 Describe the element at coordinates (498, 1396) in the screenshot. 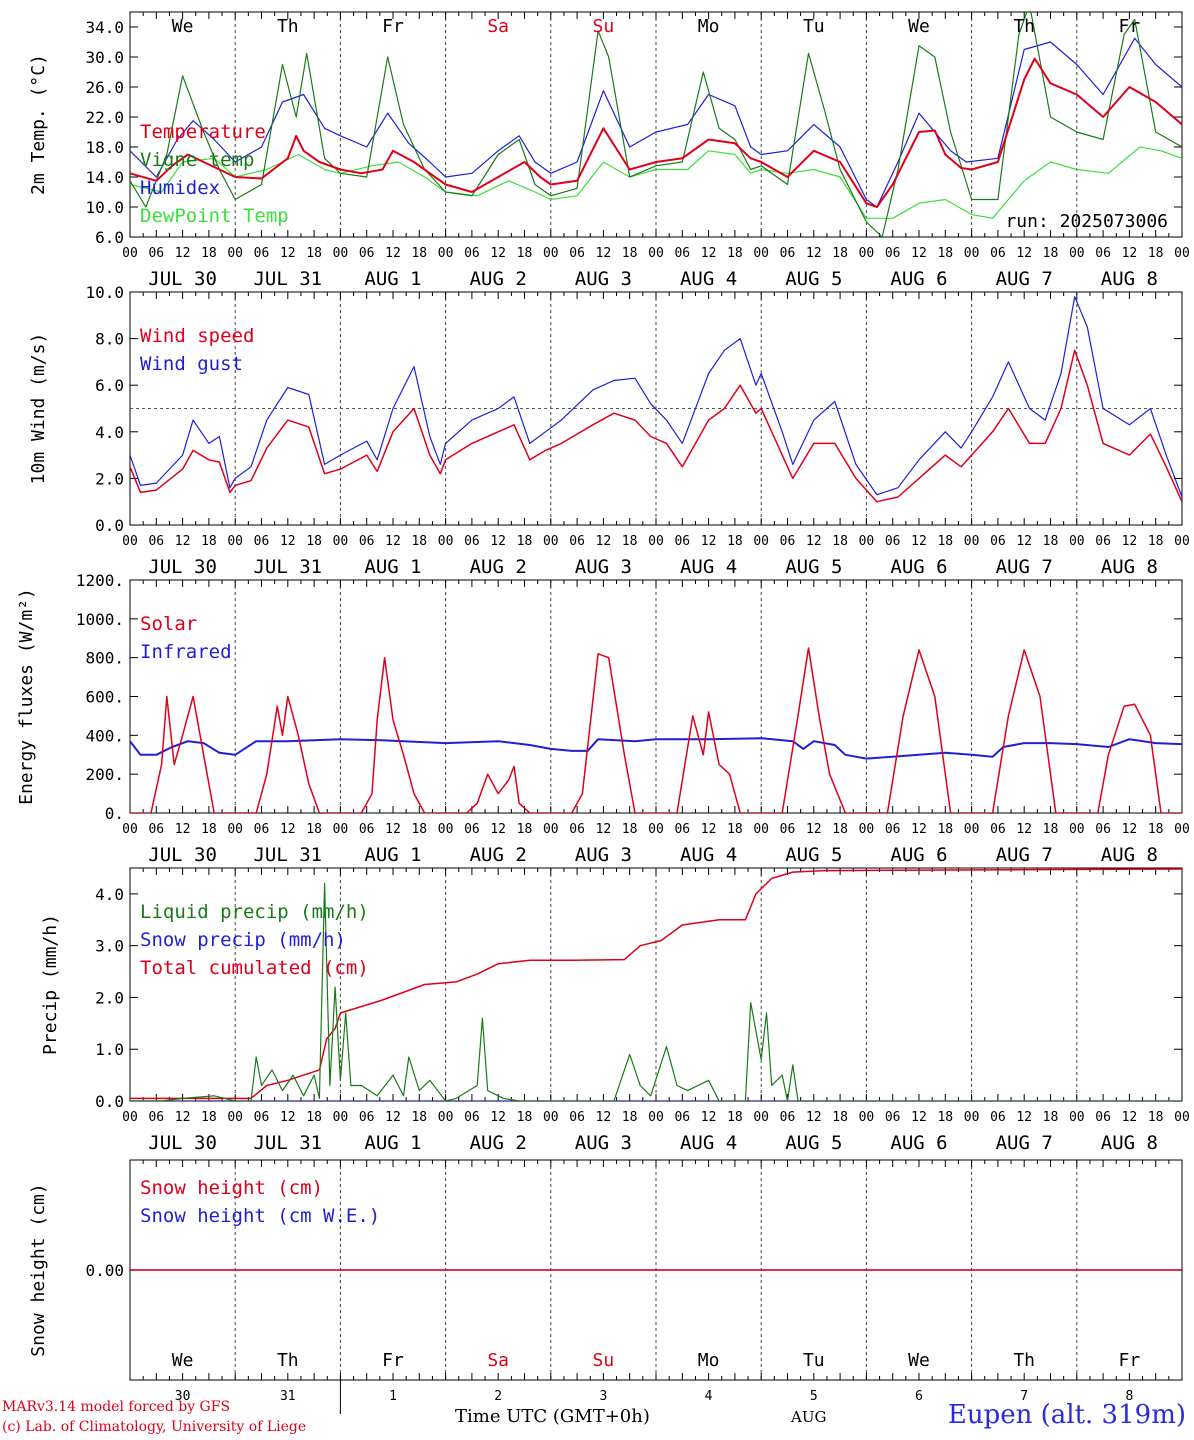

I see `day-number-label: 2` at that location.